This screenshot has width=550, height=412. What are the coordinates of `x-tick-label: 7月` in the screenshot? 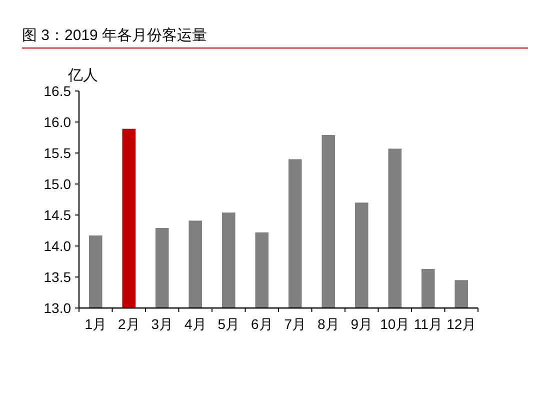 It's located at (295, 324).